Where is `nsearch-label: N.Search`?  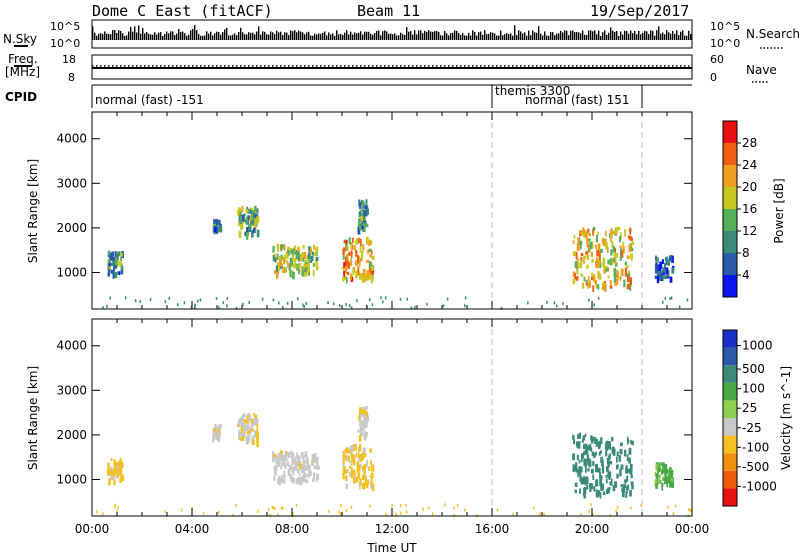 nsearch-label: N.Search is located at coordinates (773, 34).